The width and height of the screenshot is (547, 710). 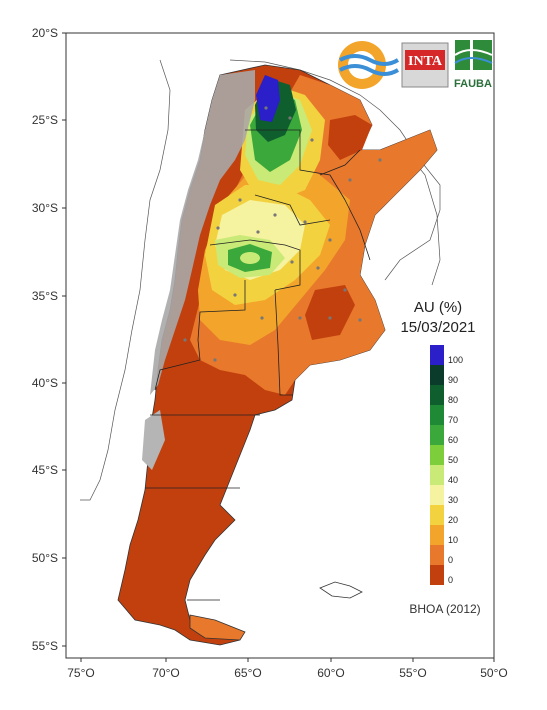 What do you see at coordinates (45, 470) in the screenshot?
I see `lat-label-45: 45°S` at bounding box center [45, 470].